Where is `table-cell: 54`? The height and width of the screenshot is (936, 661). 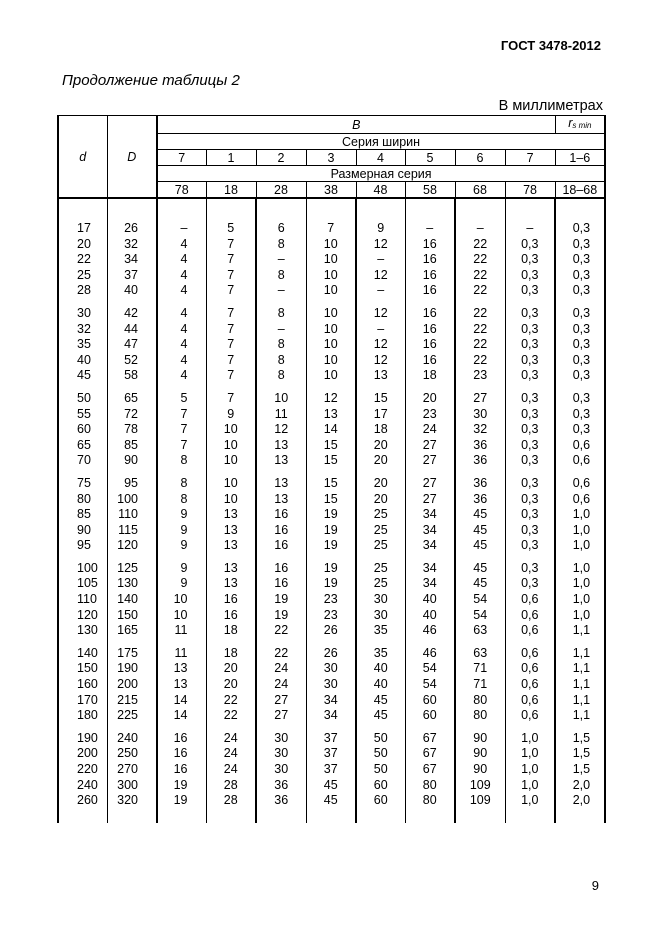 table-cell: 54 is located at coordinates (429, 669).